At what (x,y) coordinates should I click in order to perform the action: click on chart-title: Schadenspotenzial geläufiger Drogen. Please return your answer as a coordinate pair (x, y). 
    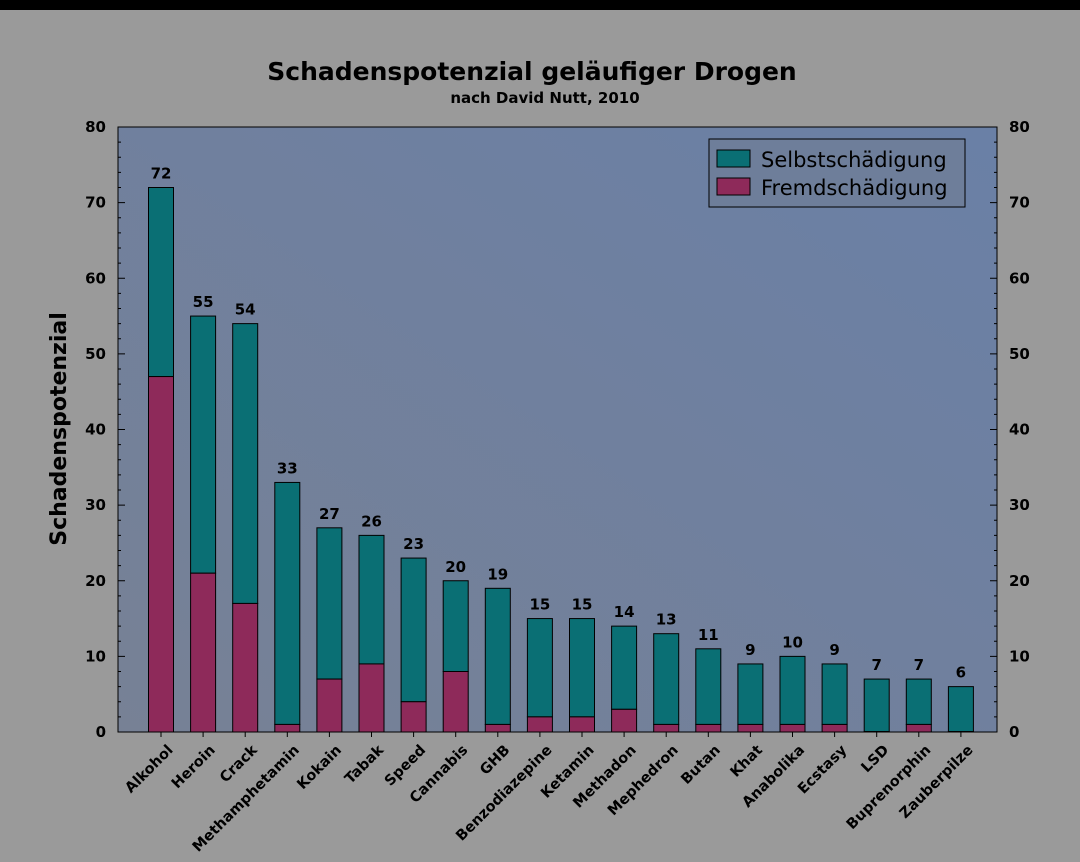
    Looking at the image, I should click on (531, 71).